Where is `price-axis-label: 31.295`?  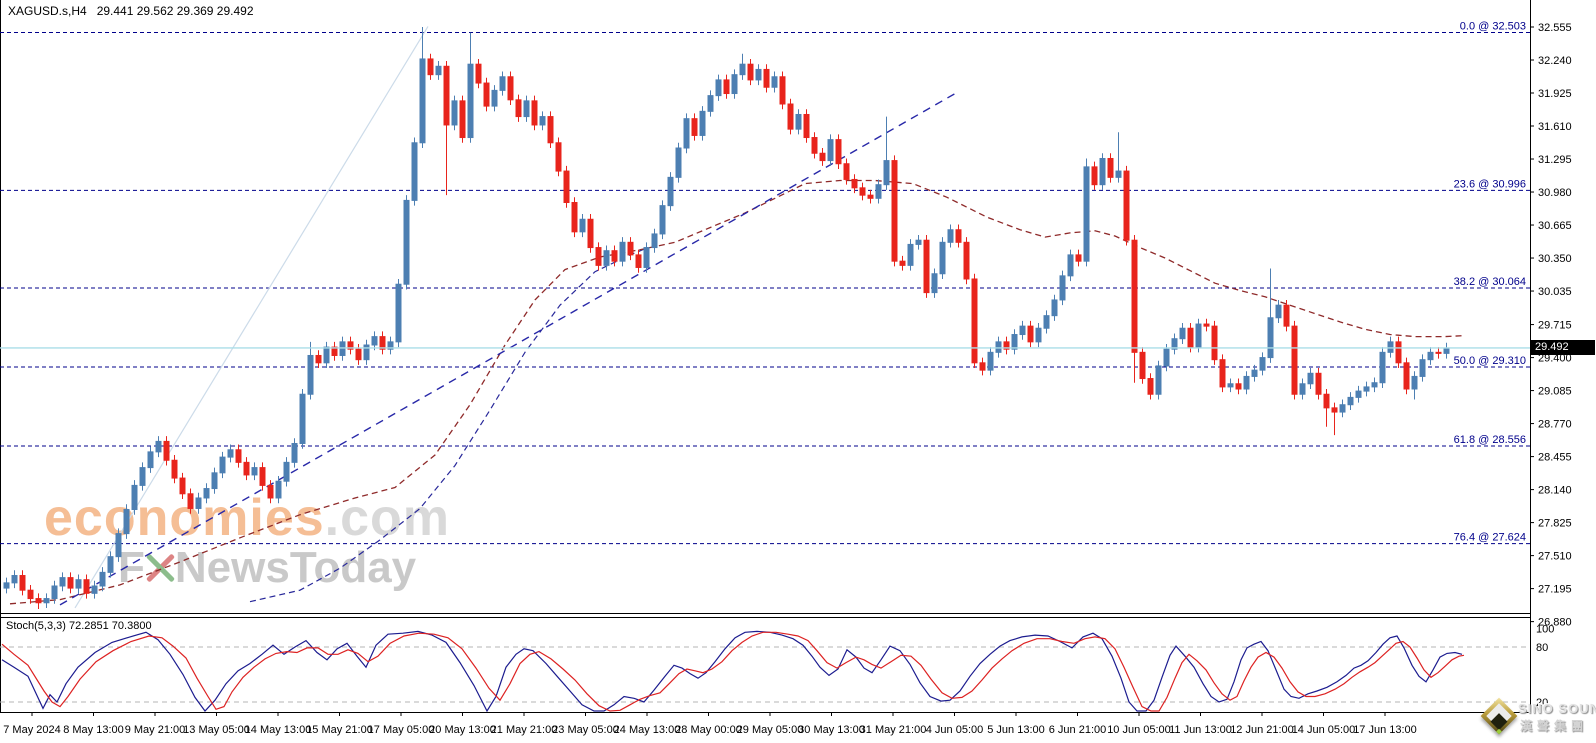 price-axis-label: 31.295 is located at coordinates (1555, 160).